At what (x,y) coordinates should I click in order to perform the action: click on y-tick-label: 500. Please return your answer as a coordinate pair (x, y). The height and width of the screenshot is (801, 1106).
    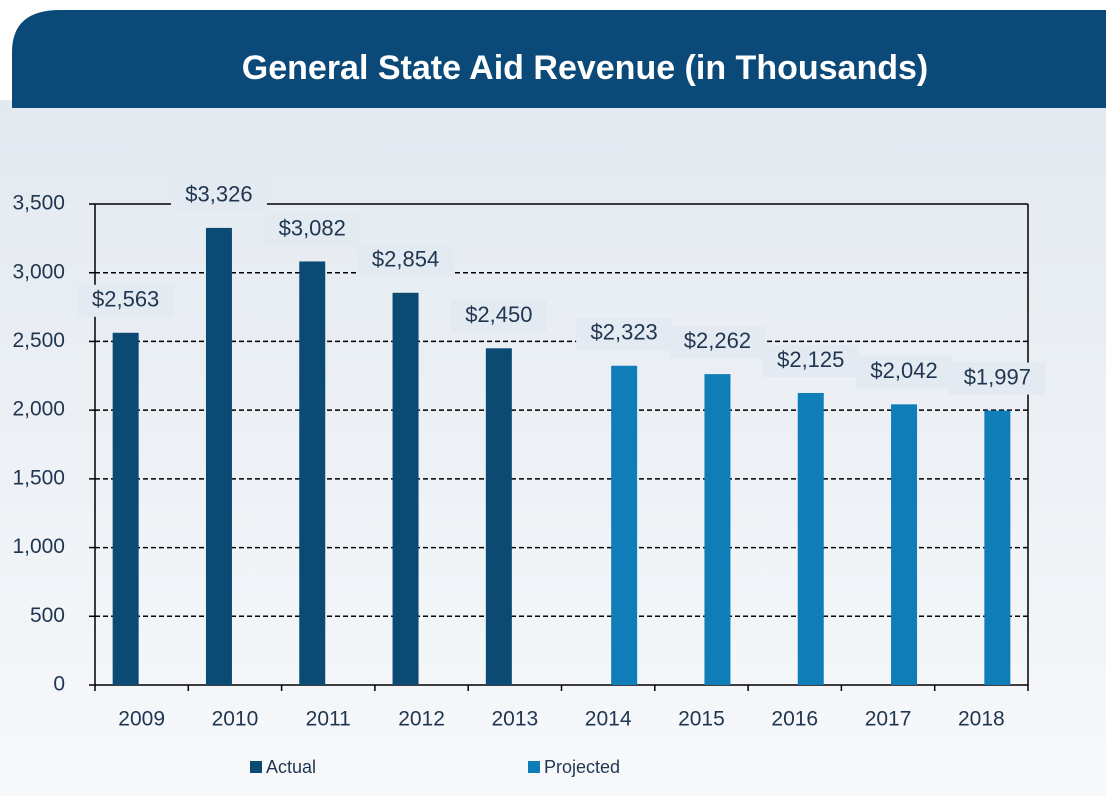
    Looking at the image, I should click on (47, 615).